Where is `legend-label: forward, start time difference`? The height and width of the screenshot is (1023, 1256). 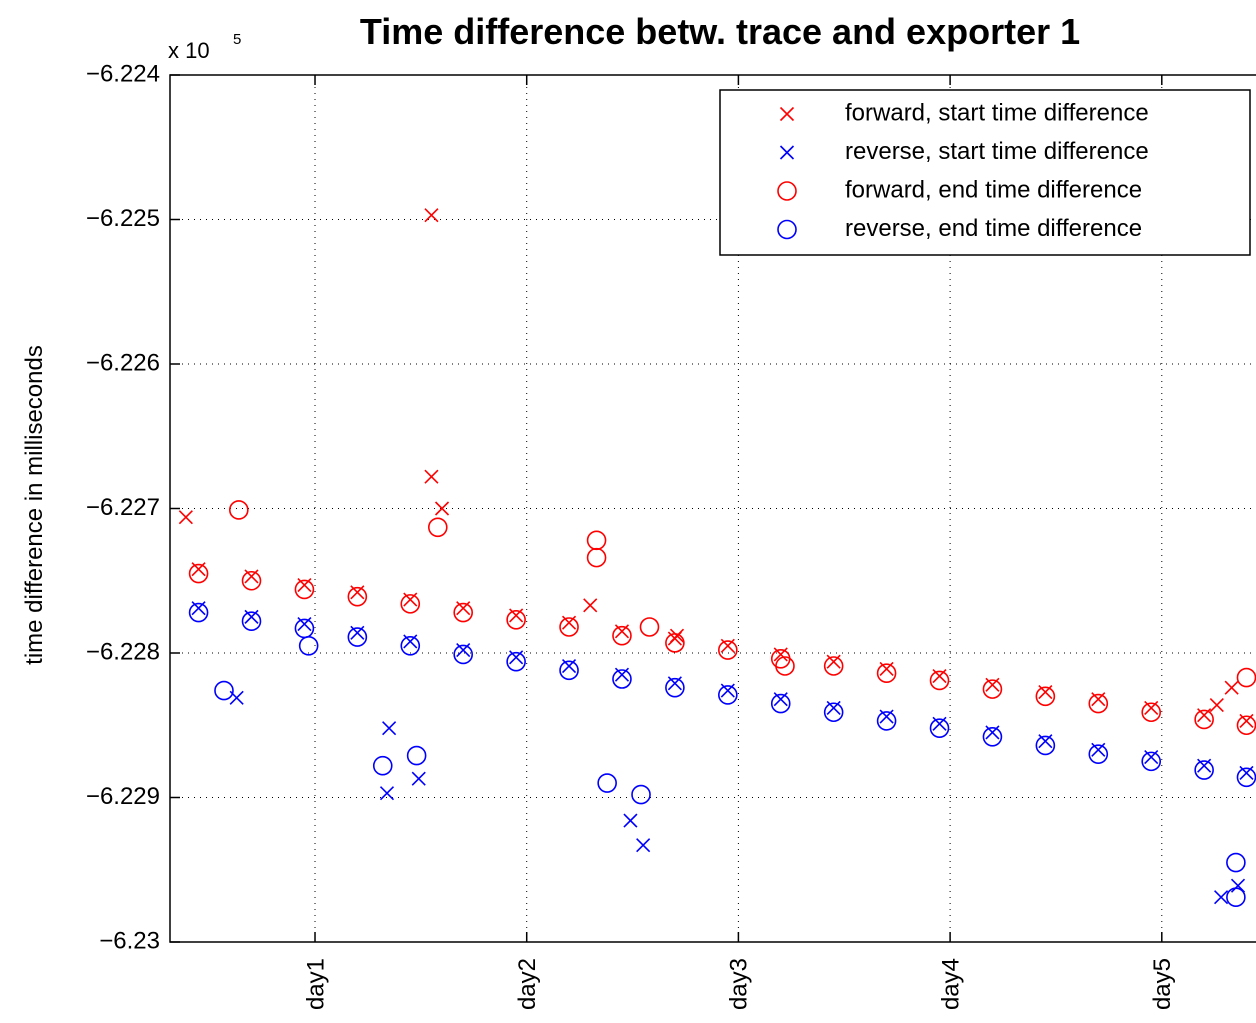 legend-label: forward, start time difference is located at coordinates (997, 112).